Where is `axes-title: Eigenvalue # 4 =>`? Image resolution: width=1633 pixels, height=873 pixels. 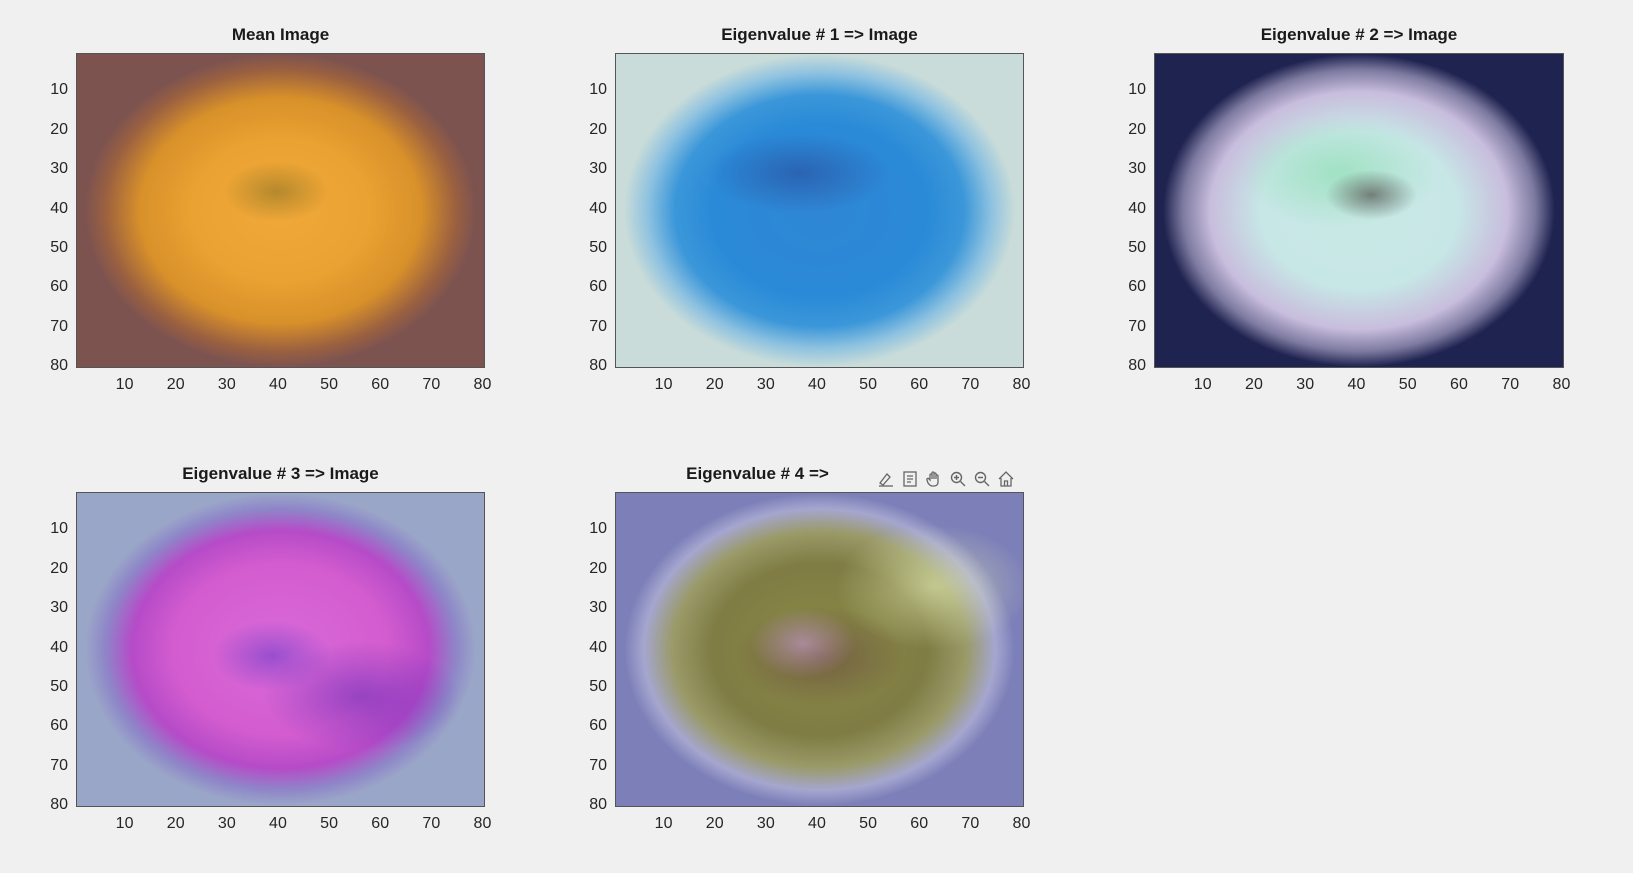 axes-title: Eigenvalue # 4 => is located at coordinates (757, 473).